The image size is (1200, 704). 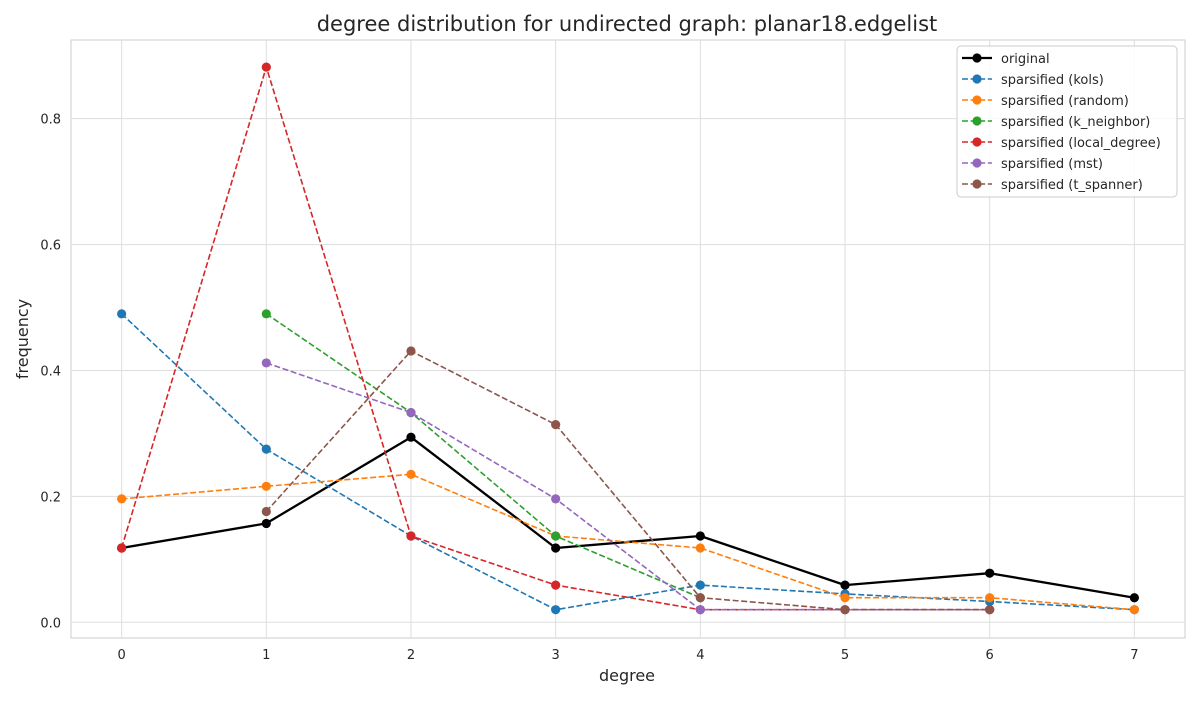 I want to click on legend-item: sparsified (kols), so click(x=1033, y=80).